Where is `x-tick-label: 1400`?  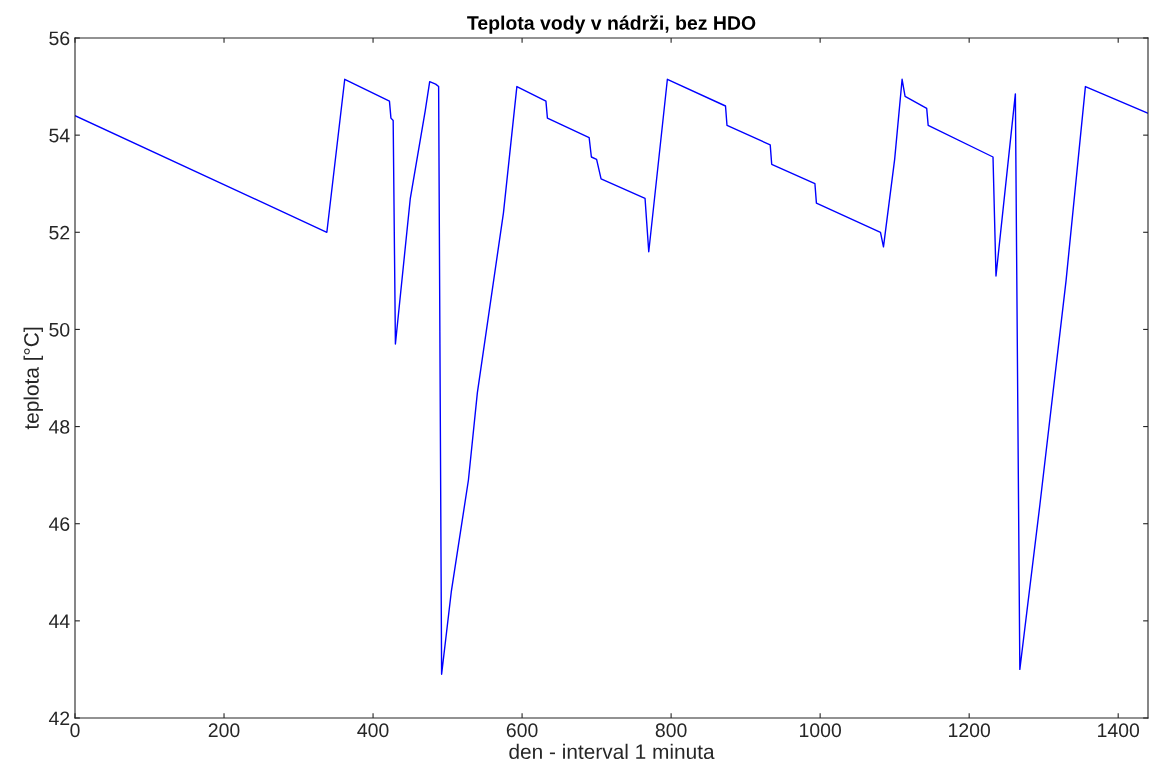
x-tick-label: 1400 is located at coordinates (1119, 730).